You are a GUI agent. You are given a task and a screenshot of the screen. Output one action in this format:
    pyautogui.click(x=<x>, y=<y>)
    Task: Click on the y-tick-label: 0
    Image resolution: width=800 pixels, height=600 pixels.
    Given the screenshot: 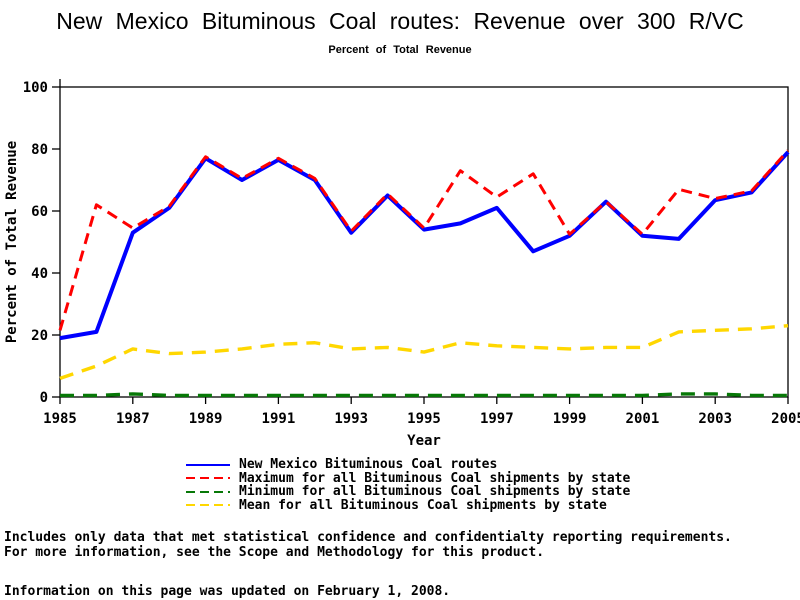 What is the action you would take?
    pyautogui.click(x=44, y=398)
    